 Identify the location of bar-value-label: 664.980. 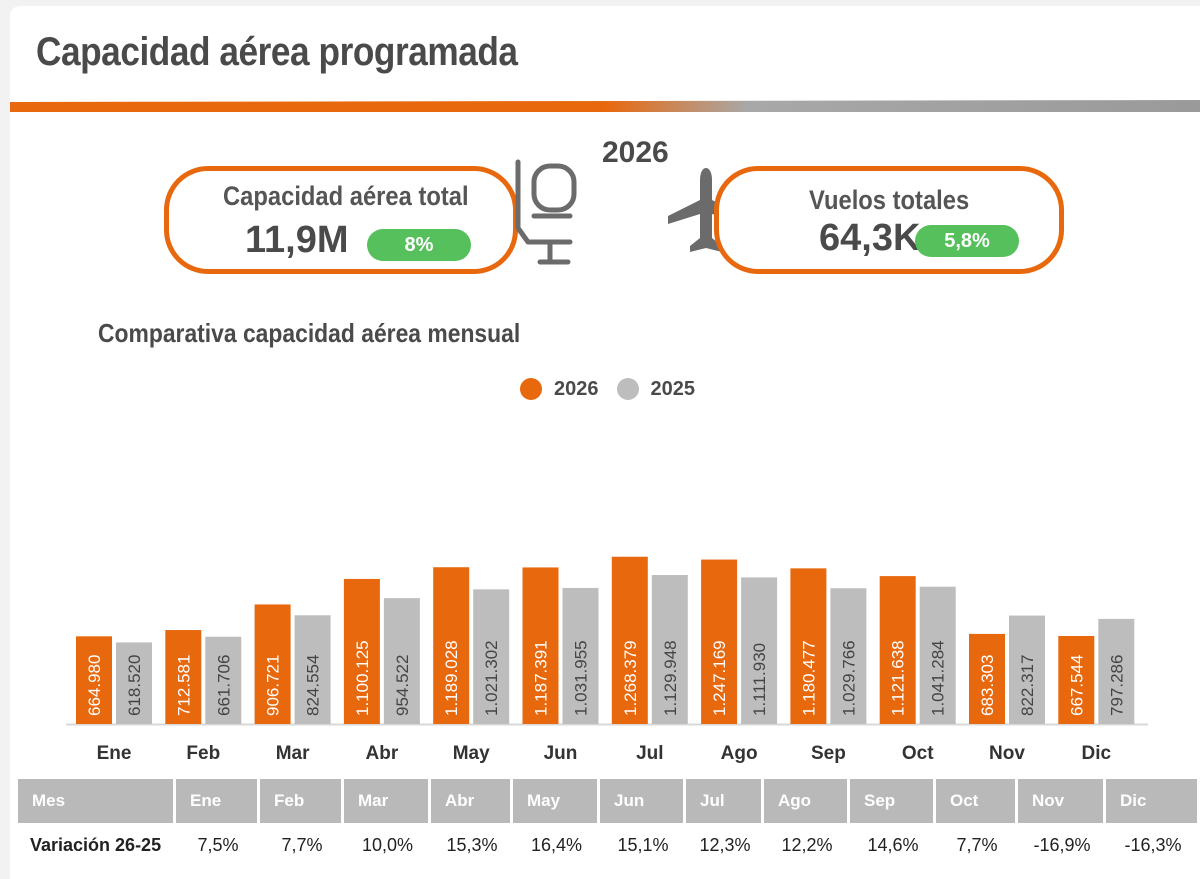
(94, 685).